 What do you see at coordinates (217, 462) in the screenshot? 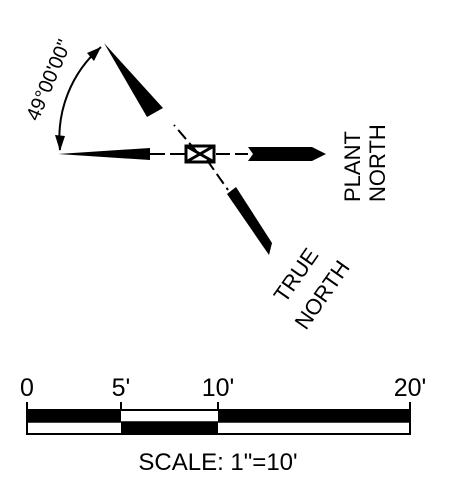
I see `scale-caption: SCALE: 1"=10'` at bounding box center [217, 462].